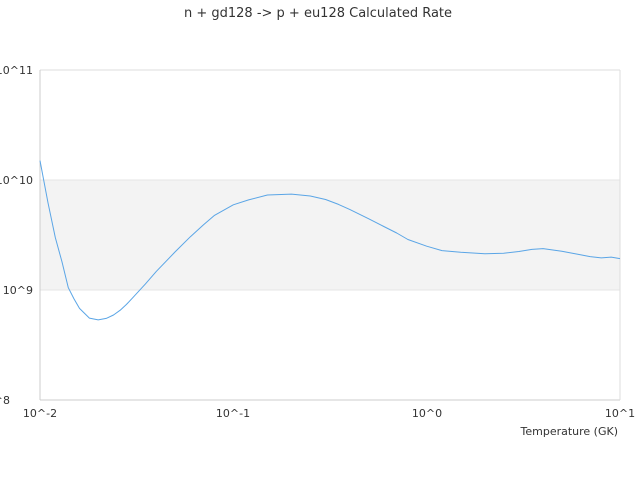 The image size is (640, 480). Describe the element at coordinates (569, 431) in the screenshot. I see `x-axis-title: Temperature (GK)` at that location.